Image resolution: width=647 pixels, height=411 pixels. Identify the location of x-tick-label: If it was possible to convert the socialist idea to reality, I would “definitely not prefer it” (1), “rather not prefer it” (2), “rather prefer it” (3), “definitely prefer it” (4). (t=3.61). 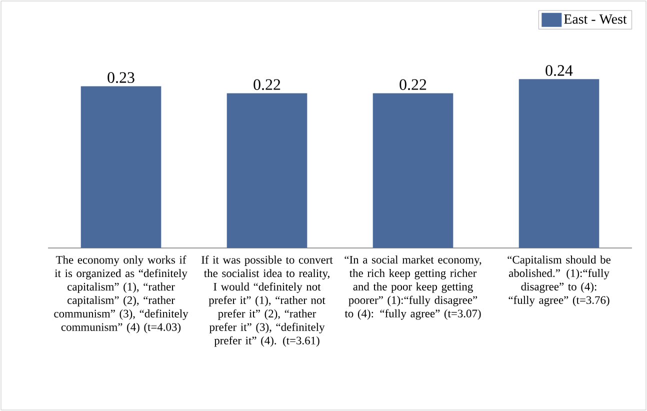
(267, 301).